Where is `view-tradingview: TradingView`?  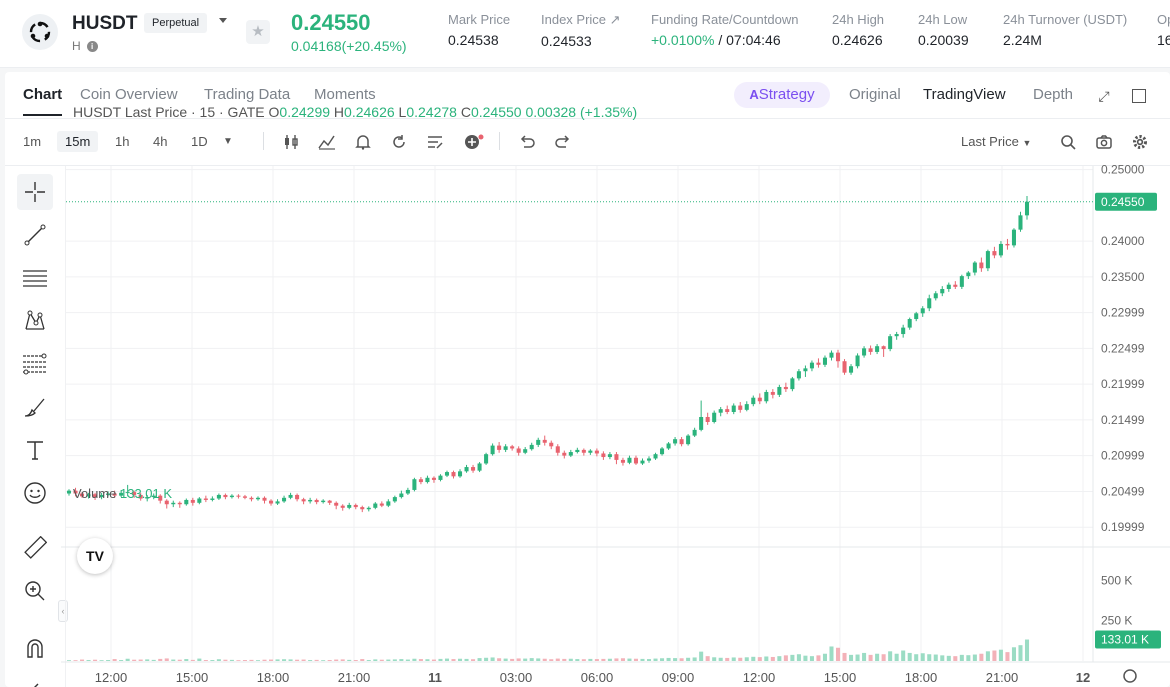
view-tradingview: TradingView is located at coordinates (964, 94).